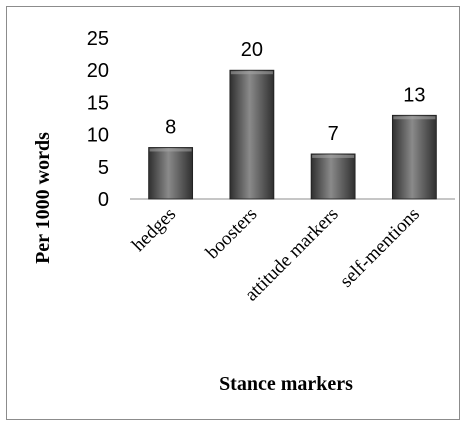  What do you see at coordinates (98, 39) in the screenshot?
I see `y-tick-label: 25` at bounding box center [98, 39].